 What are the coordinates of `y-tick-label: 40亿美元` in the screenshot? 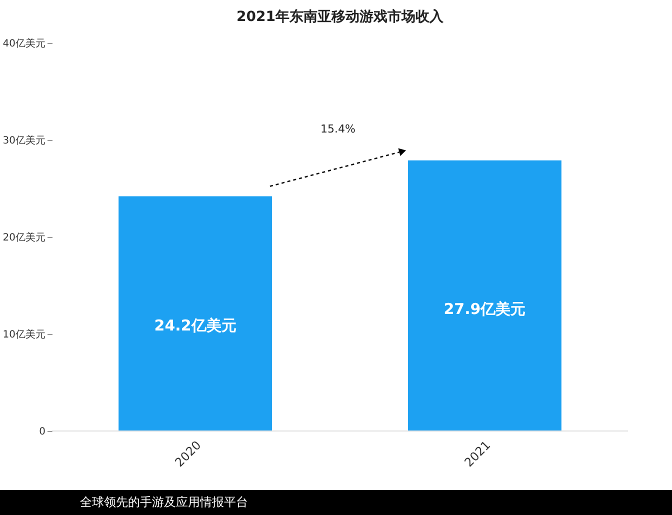 It's located at (24, 44).